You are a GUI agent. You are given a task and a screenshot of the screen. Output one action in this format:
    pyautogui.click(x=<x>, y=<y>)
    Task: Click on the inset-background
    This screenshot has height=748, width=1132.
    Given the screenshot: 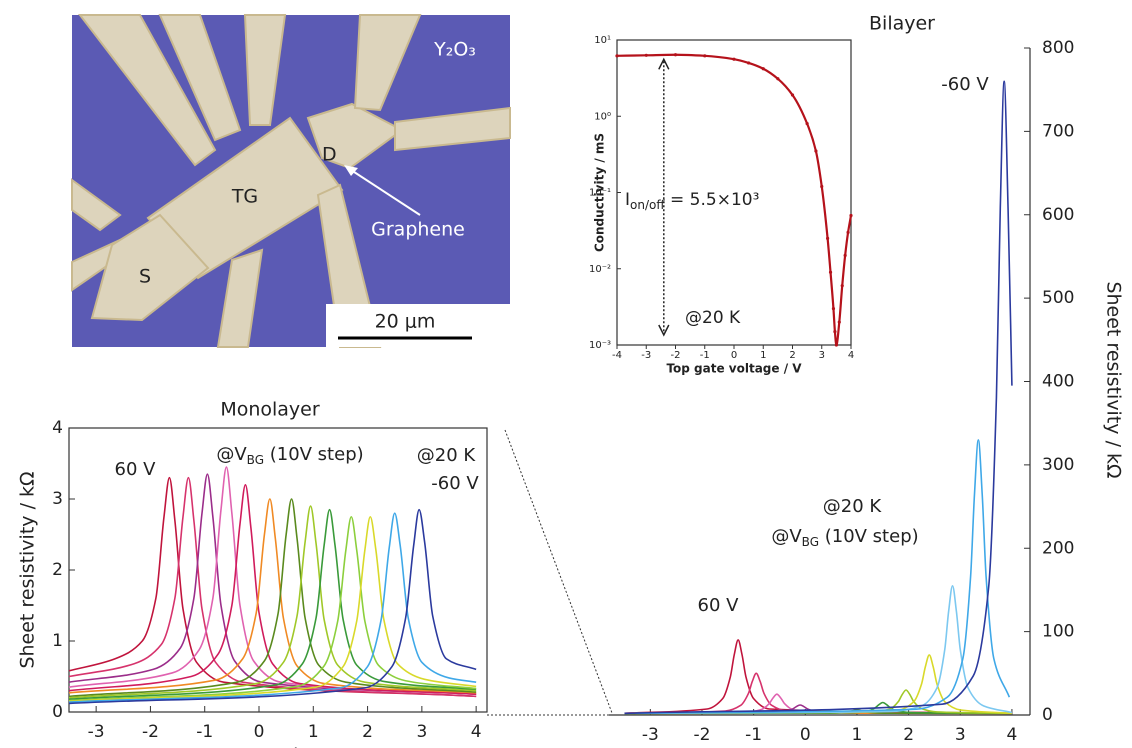 What is the action you would take?
    pyautogui.click(x=734, y=192)
    